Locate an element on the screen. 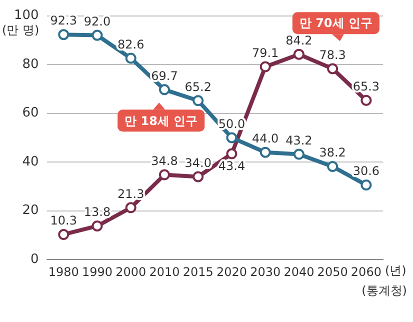  data-label: 78.3 is located at coordinates (332, 55).